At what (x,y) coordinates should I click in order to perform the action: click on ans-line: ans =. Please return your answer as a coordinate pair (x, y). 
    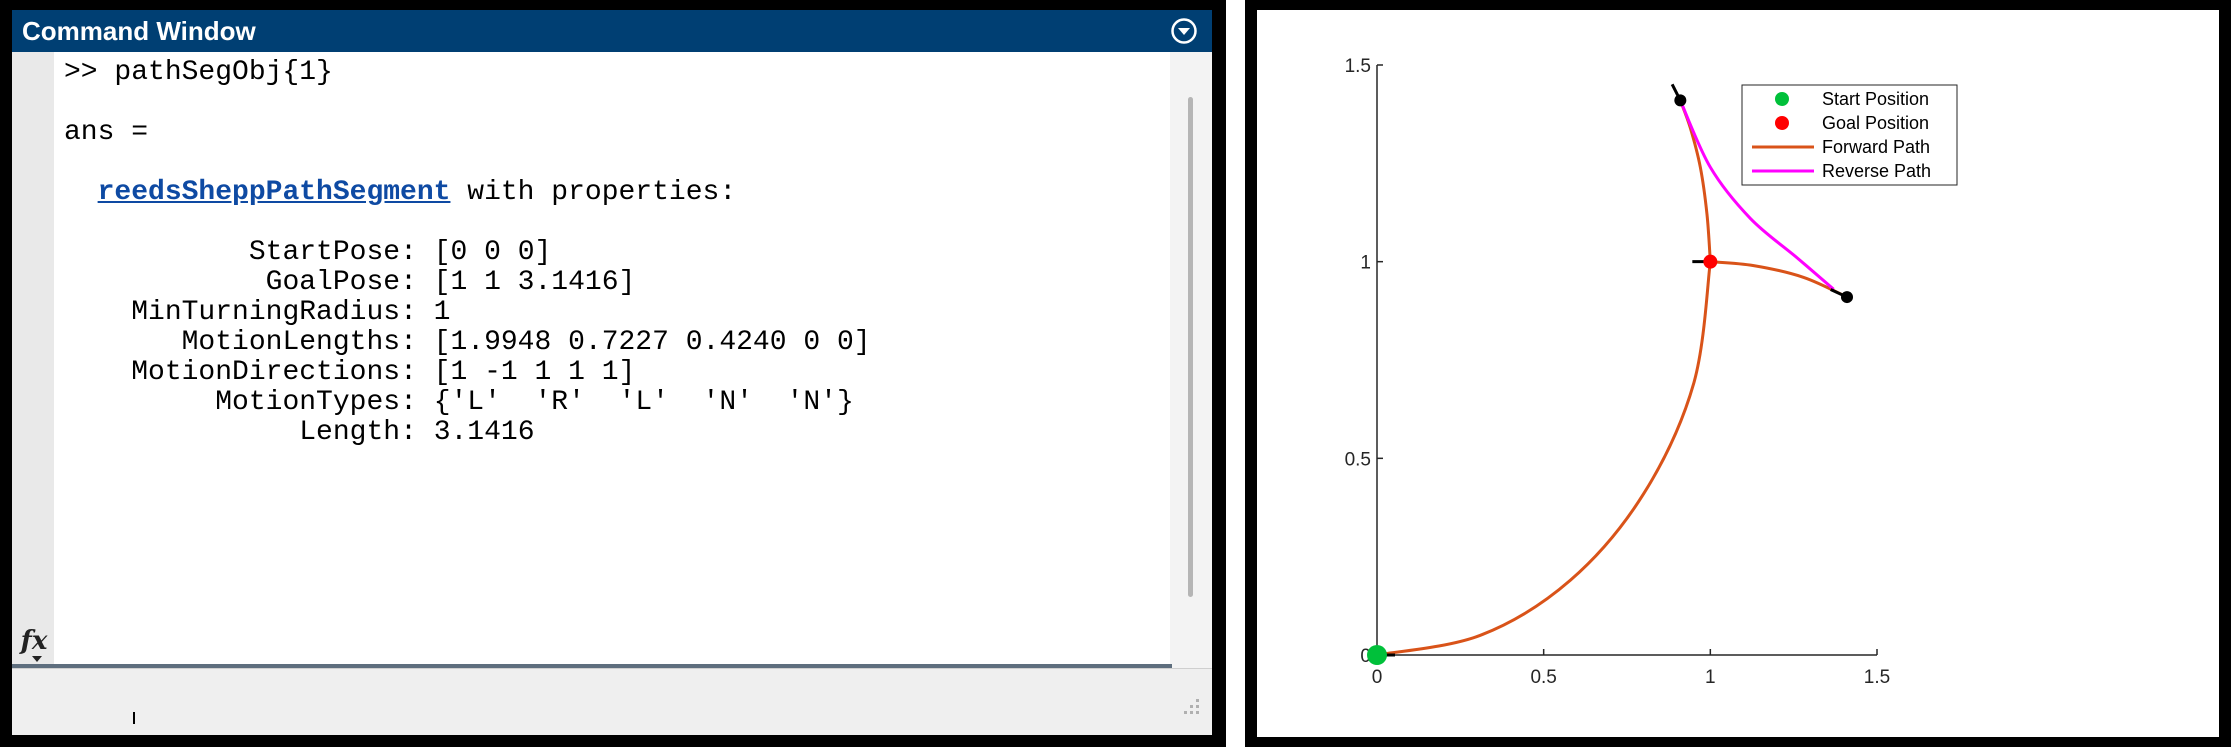
    Looking at the image, I should click on (106, 132).